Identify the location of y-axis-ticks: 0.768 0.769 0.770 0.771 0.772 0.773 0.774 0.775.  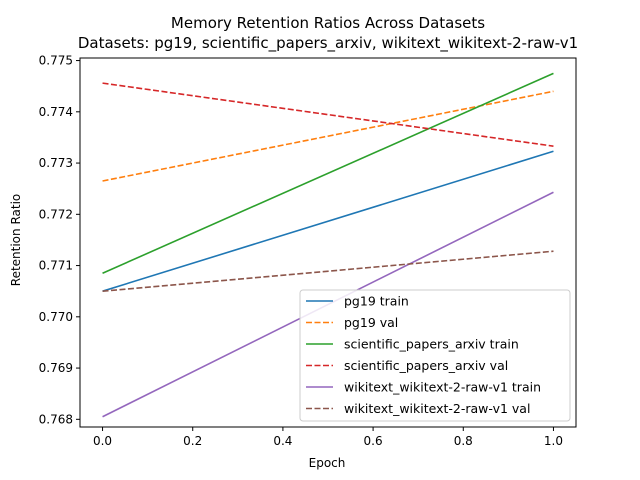
(59, 240).